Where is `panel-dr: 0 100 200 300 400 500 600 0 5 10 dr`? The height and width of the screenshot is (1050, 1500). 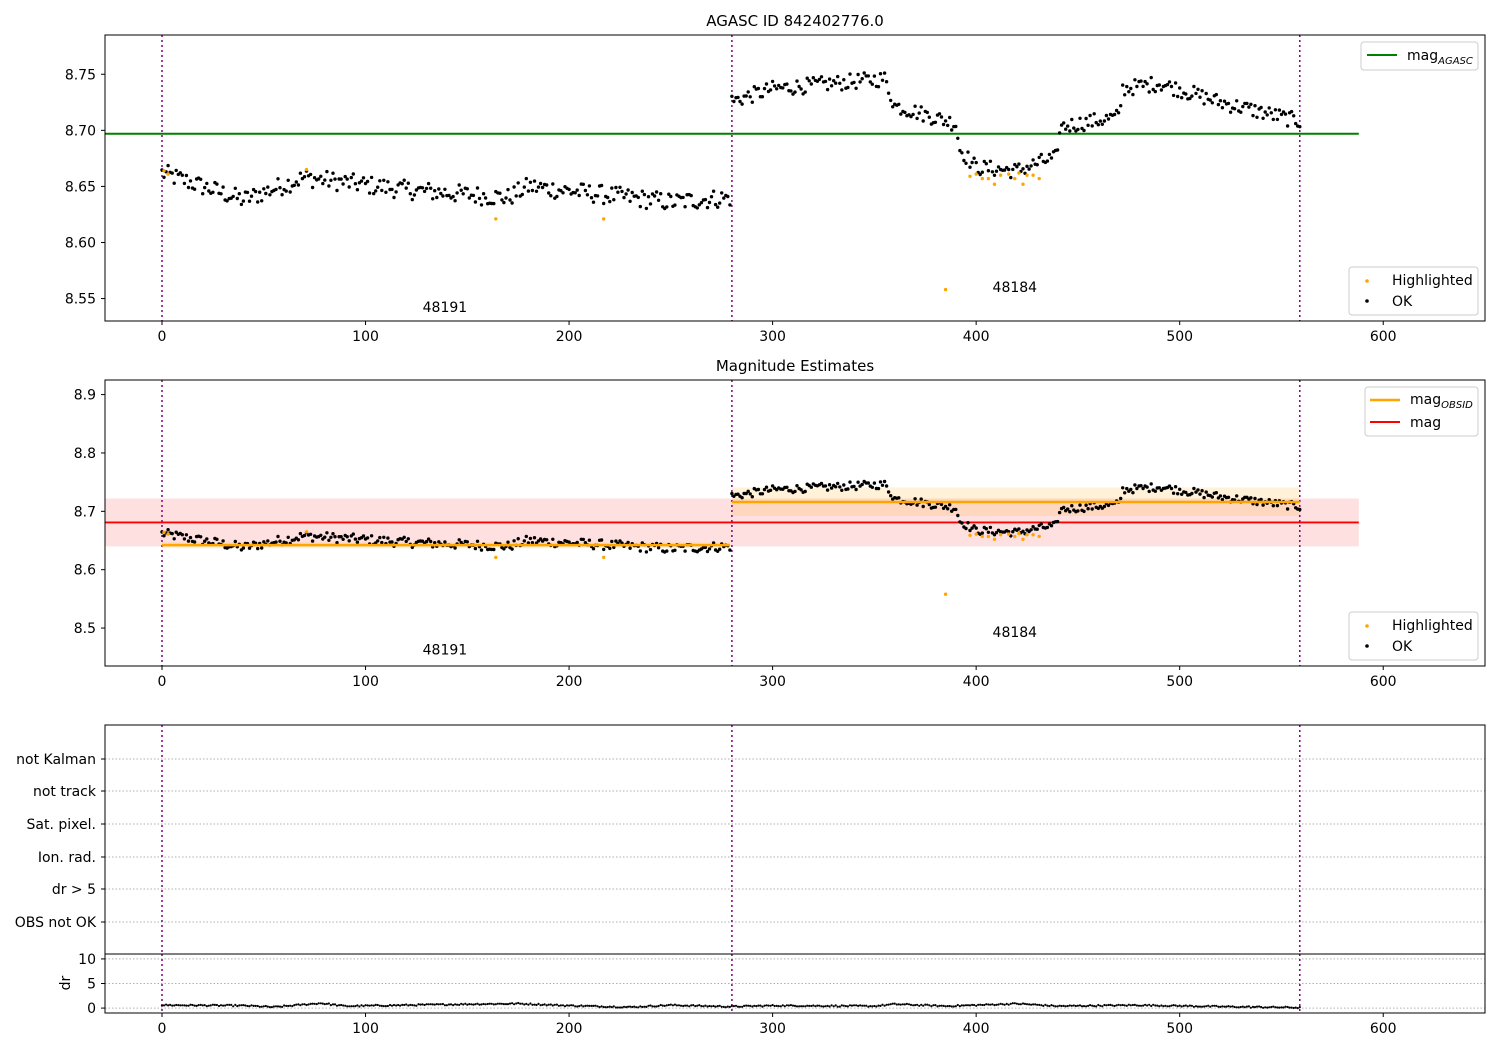 panel-dr: 0 100 200 300 400 500 600 0 5 10 dr is located at coordinates (772, 994).